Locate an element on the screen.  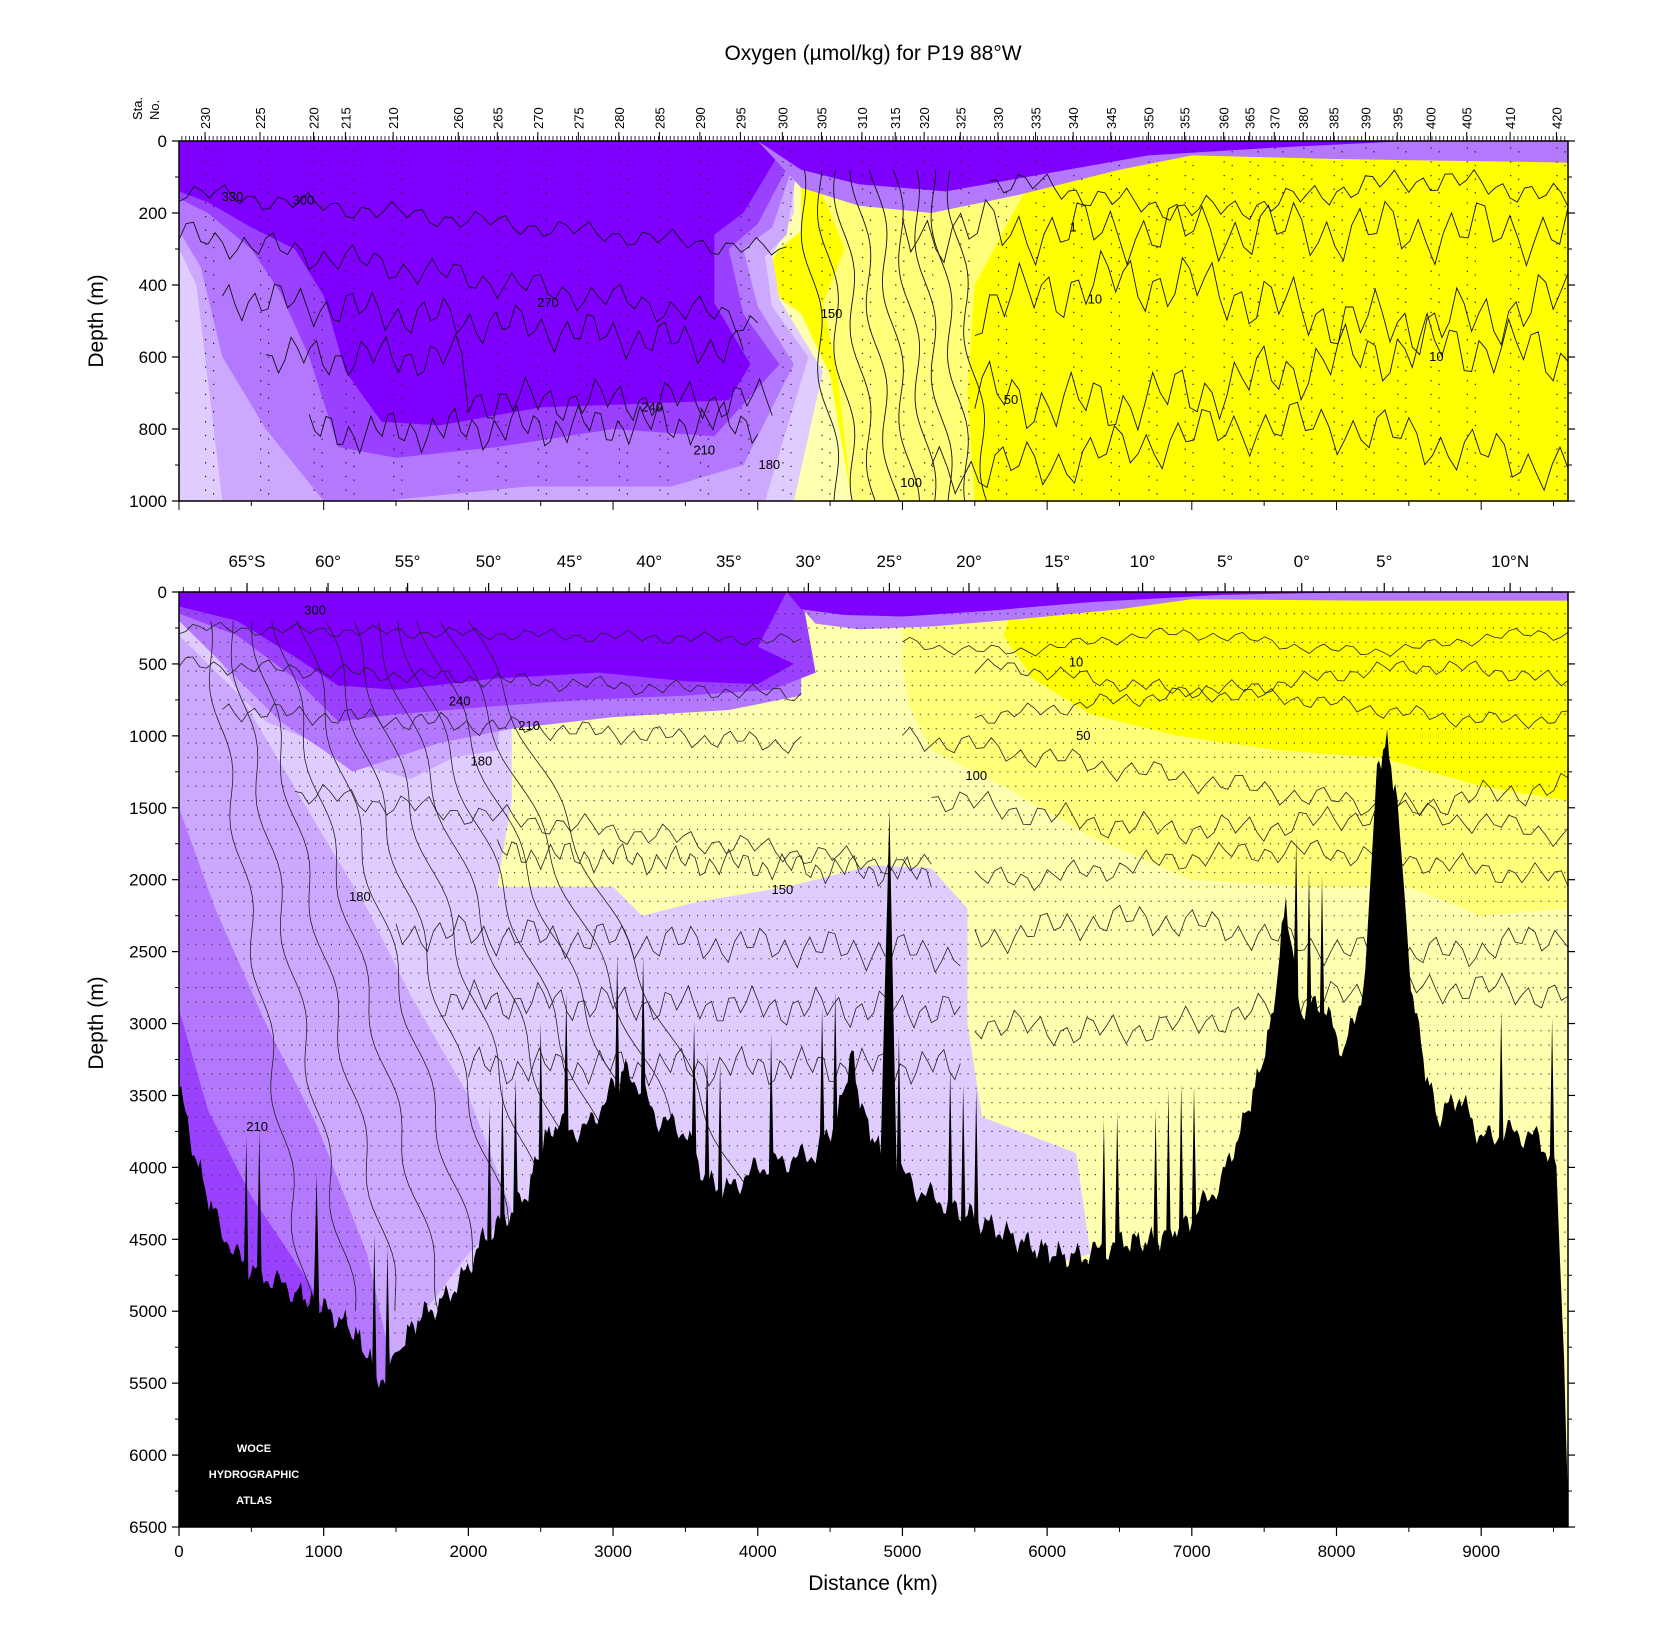
station-label: 295 is located at coordinates (740, 118).